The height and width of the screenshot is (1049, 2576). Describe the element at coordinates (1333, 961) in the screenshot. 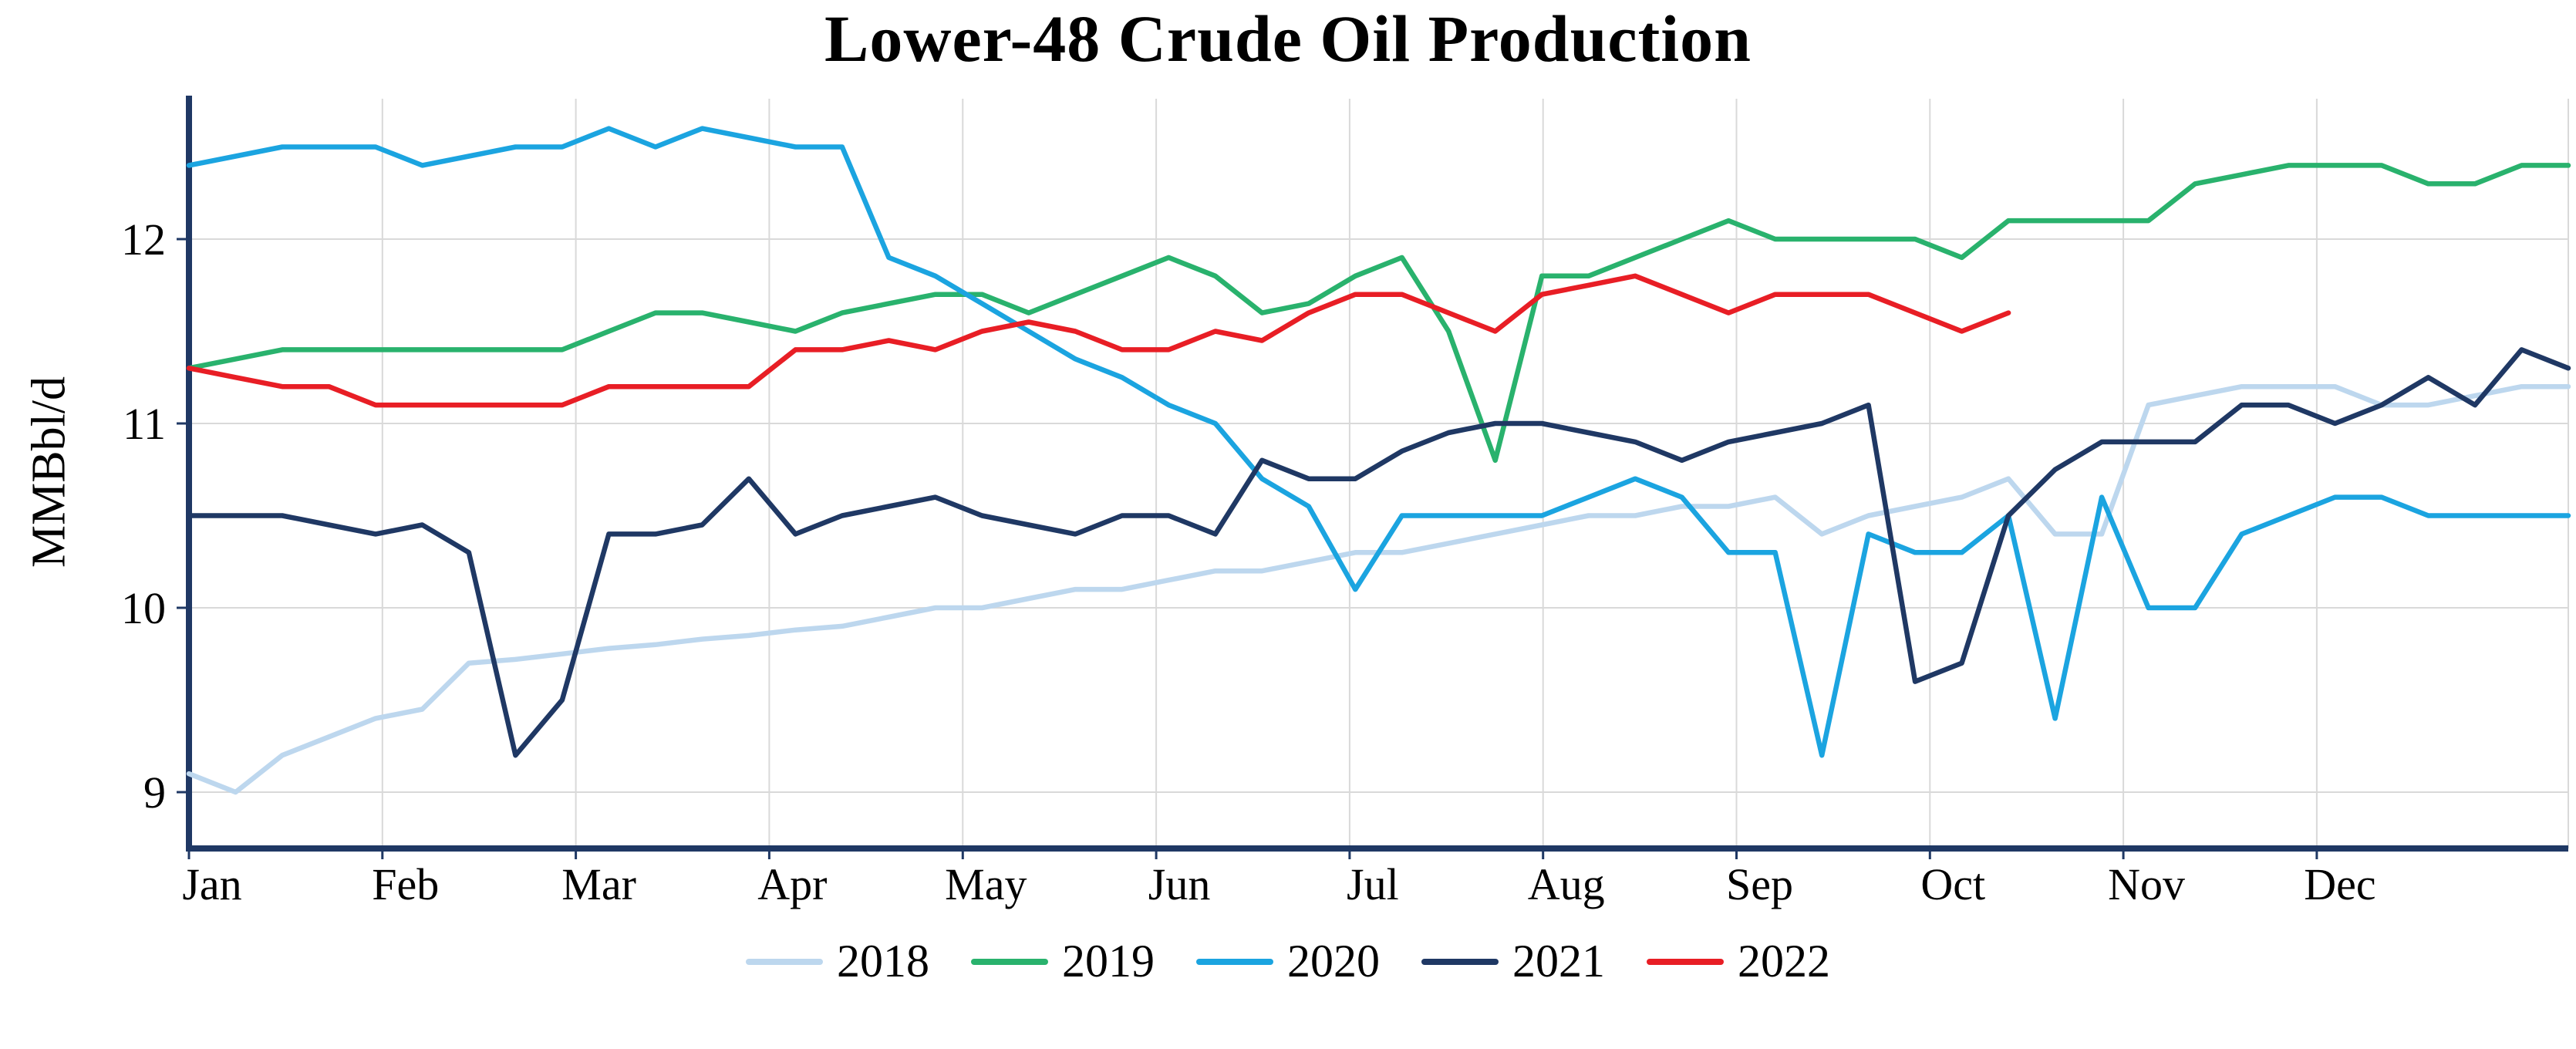

I see `legend-label-2020: 2020` at that location.